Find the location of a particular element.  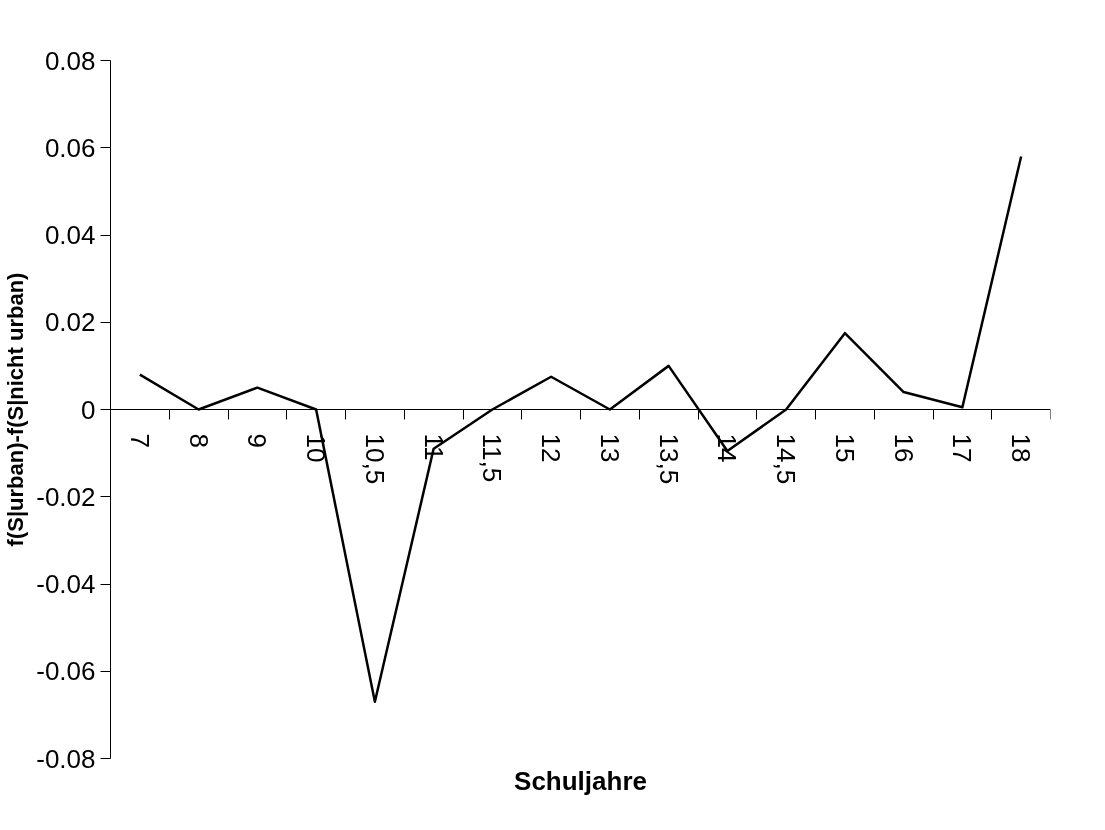

x-tick-label: 11,5 is located at coordinates (492, 458).